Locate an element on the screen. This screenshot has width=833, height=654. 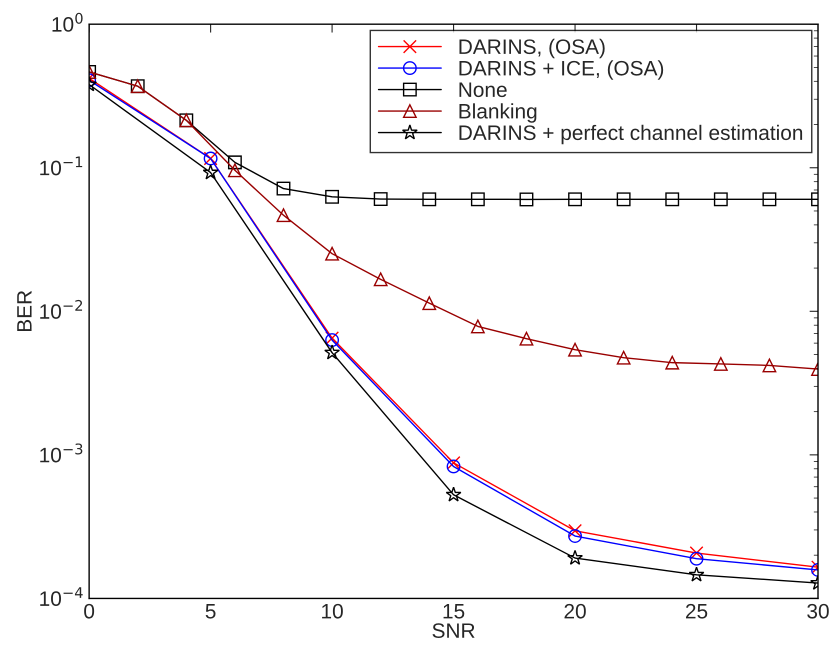
legend-label: DARINS + ICE, (OSA) is located at coordinates (561, 70).